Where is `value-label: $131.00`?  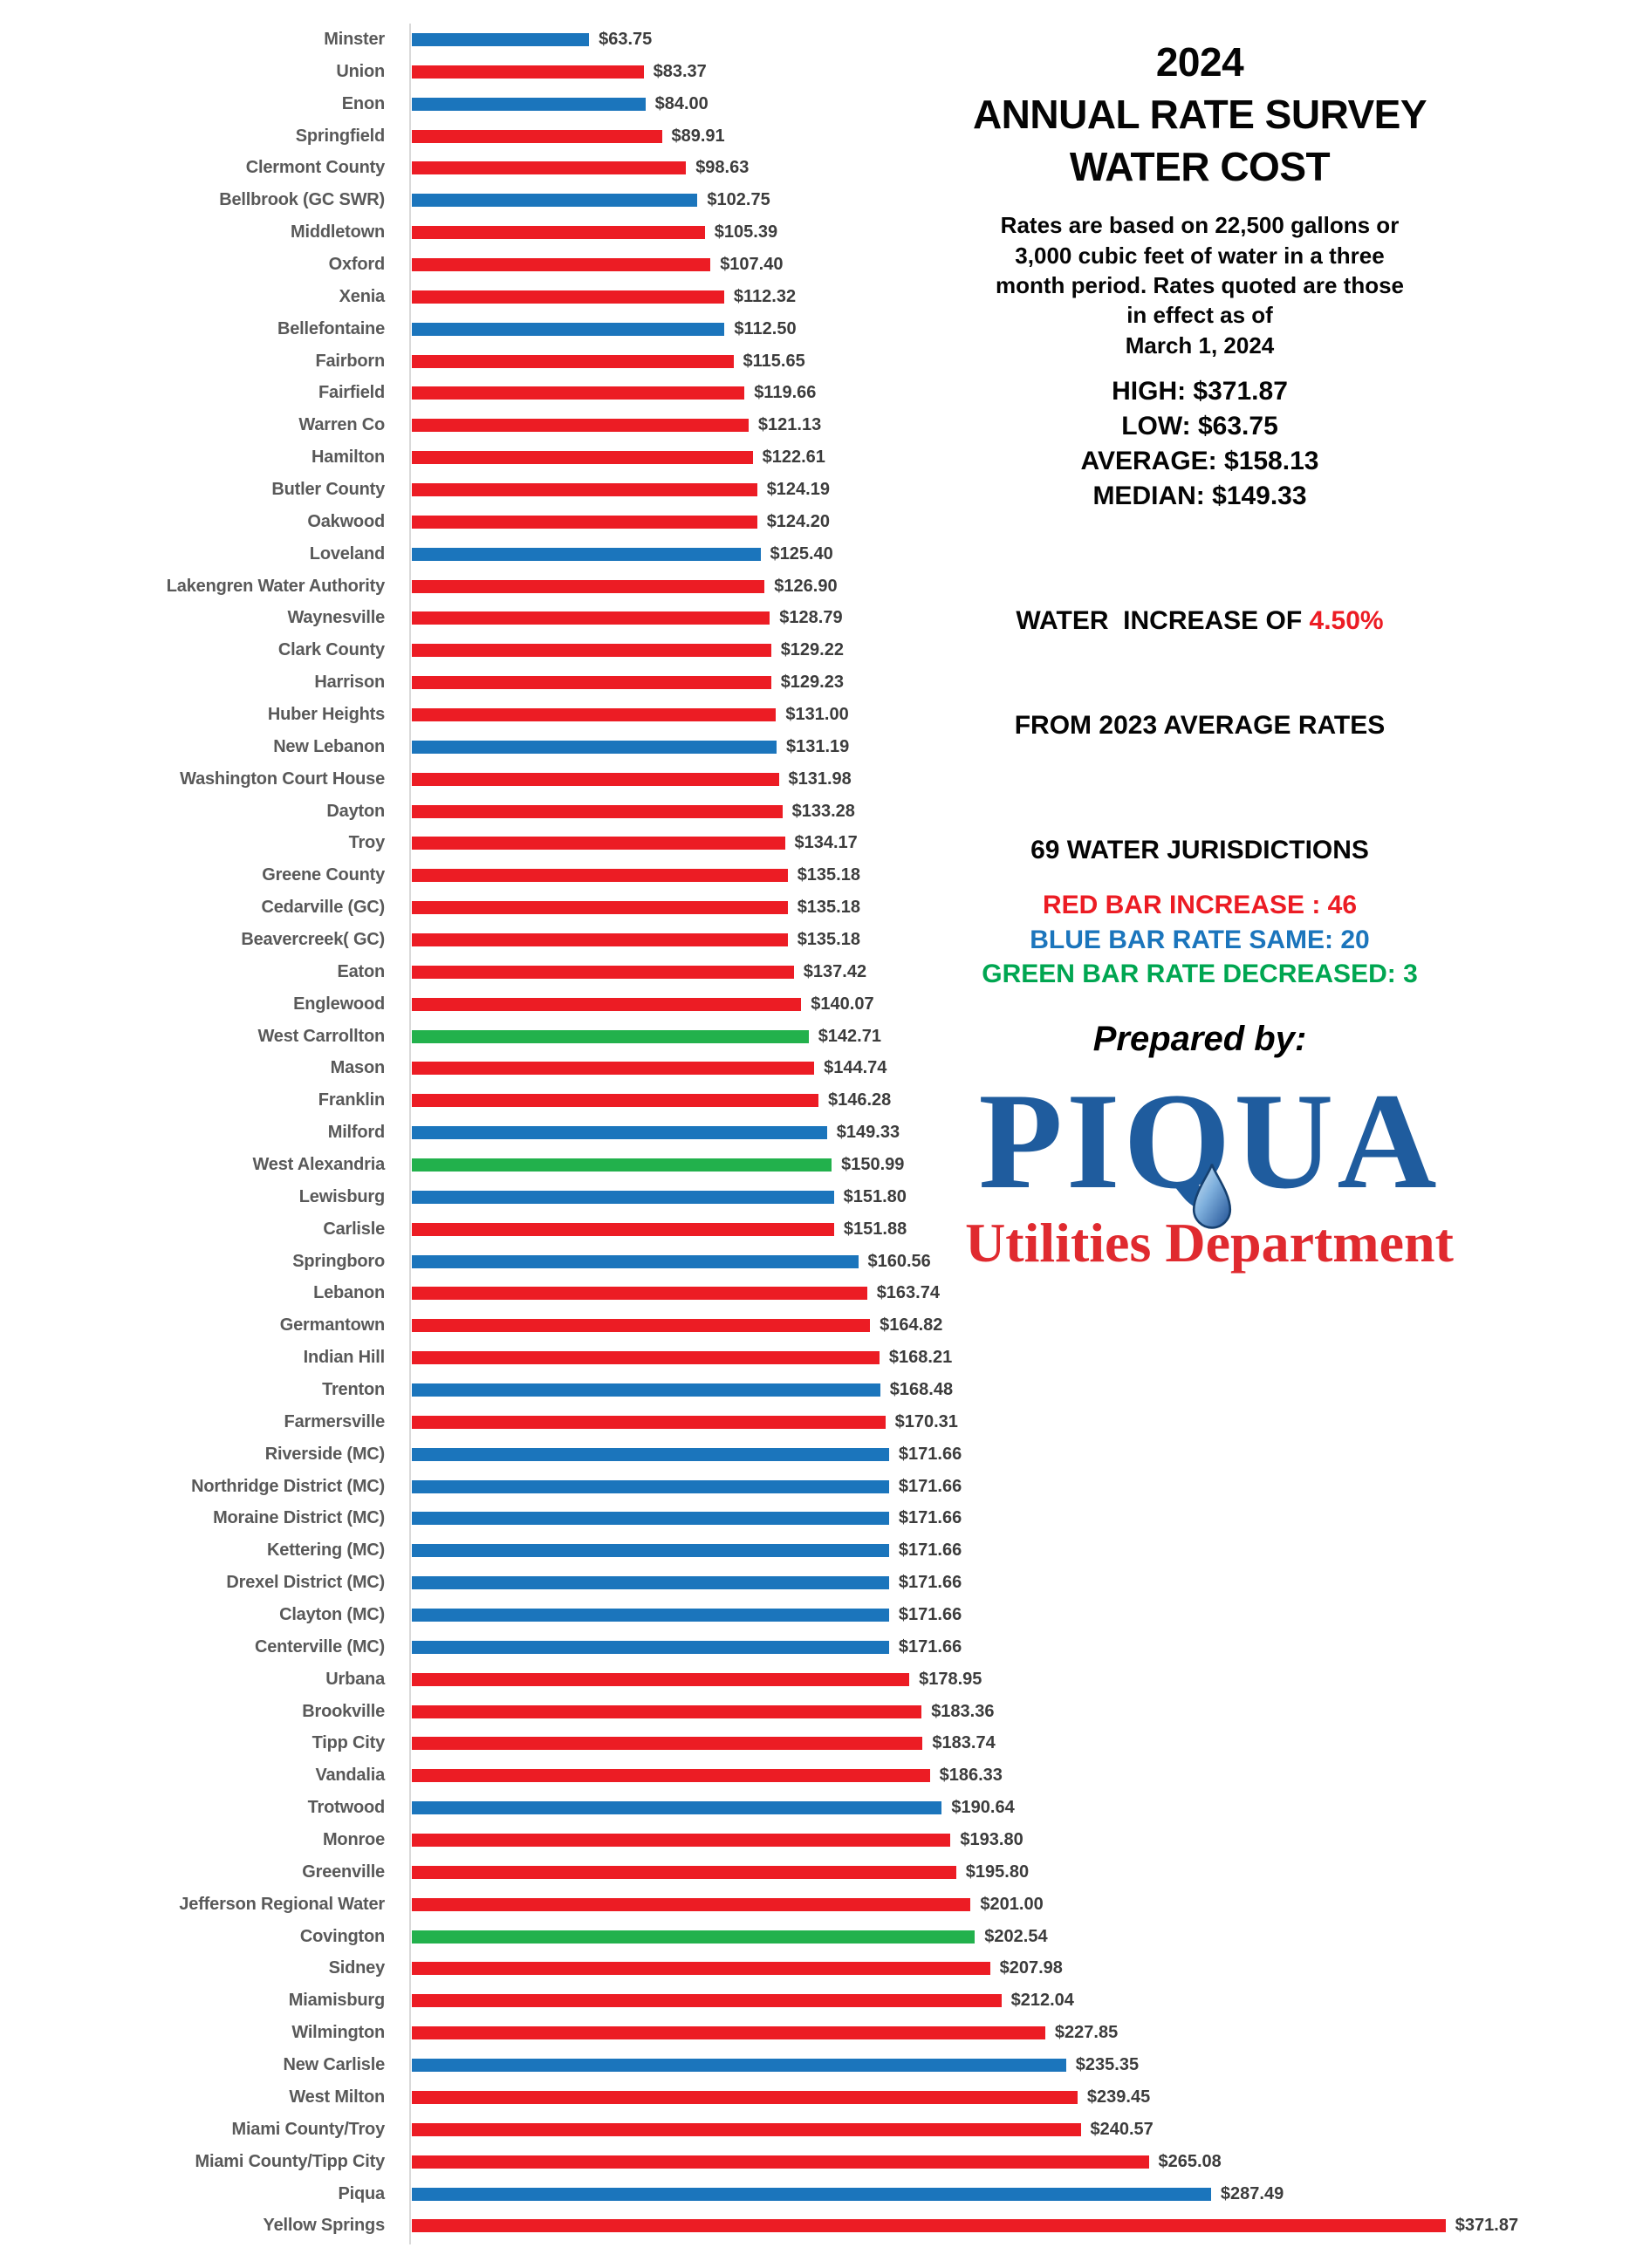
value-label: $131.00 is located at coordinates (817, 714).